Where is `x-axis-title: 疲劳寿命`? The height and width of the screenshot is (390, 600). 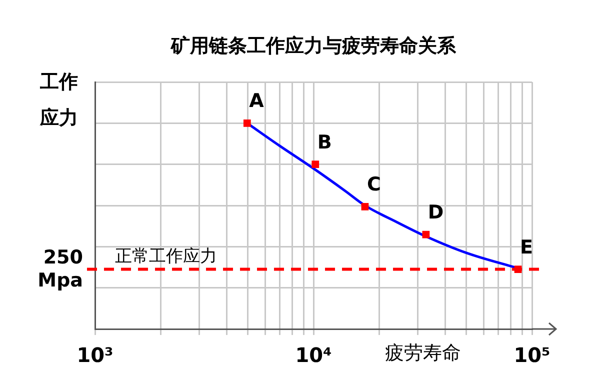 x-axis-title: 疲劳寿命 is located at coordinates (422, 353).